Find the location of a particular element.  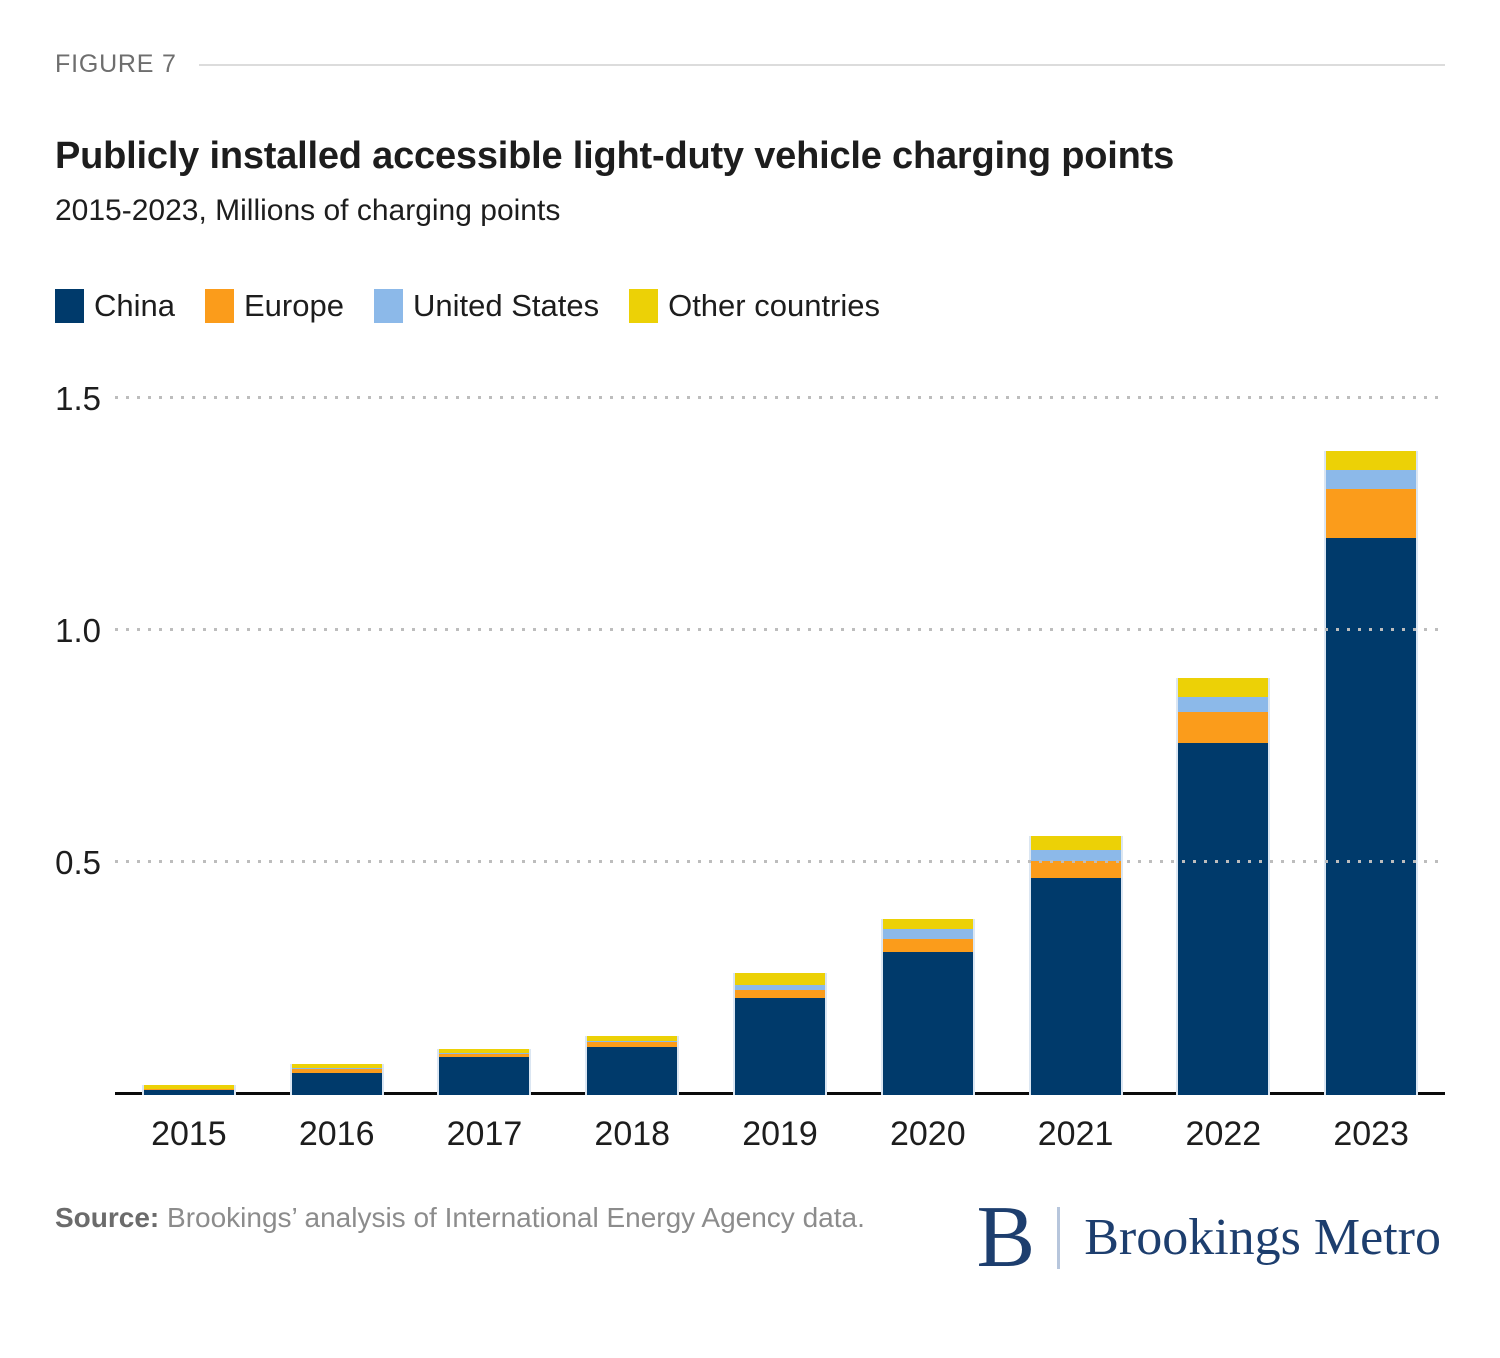

bar-column-2018 is located at coordinates (632, 732).